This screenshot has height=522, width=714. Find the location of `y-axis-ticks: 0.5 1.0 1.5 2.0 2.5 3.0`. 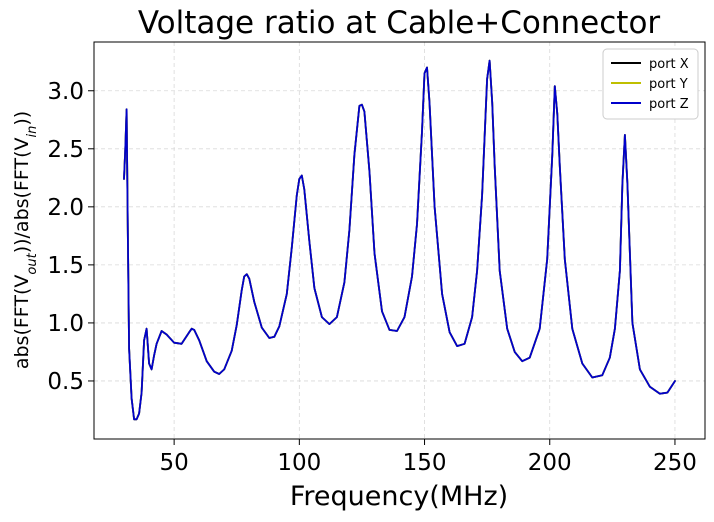

y-axis-ticks: 0.5 1.0 1.5 2.0 2.5 3.0 is located at coordinates (70, 237).